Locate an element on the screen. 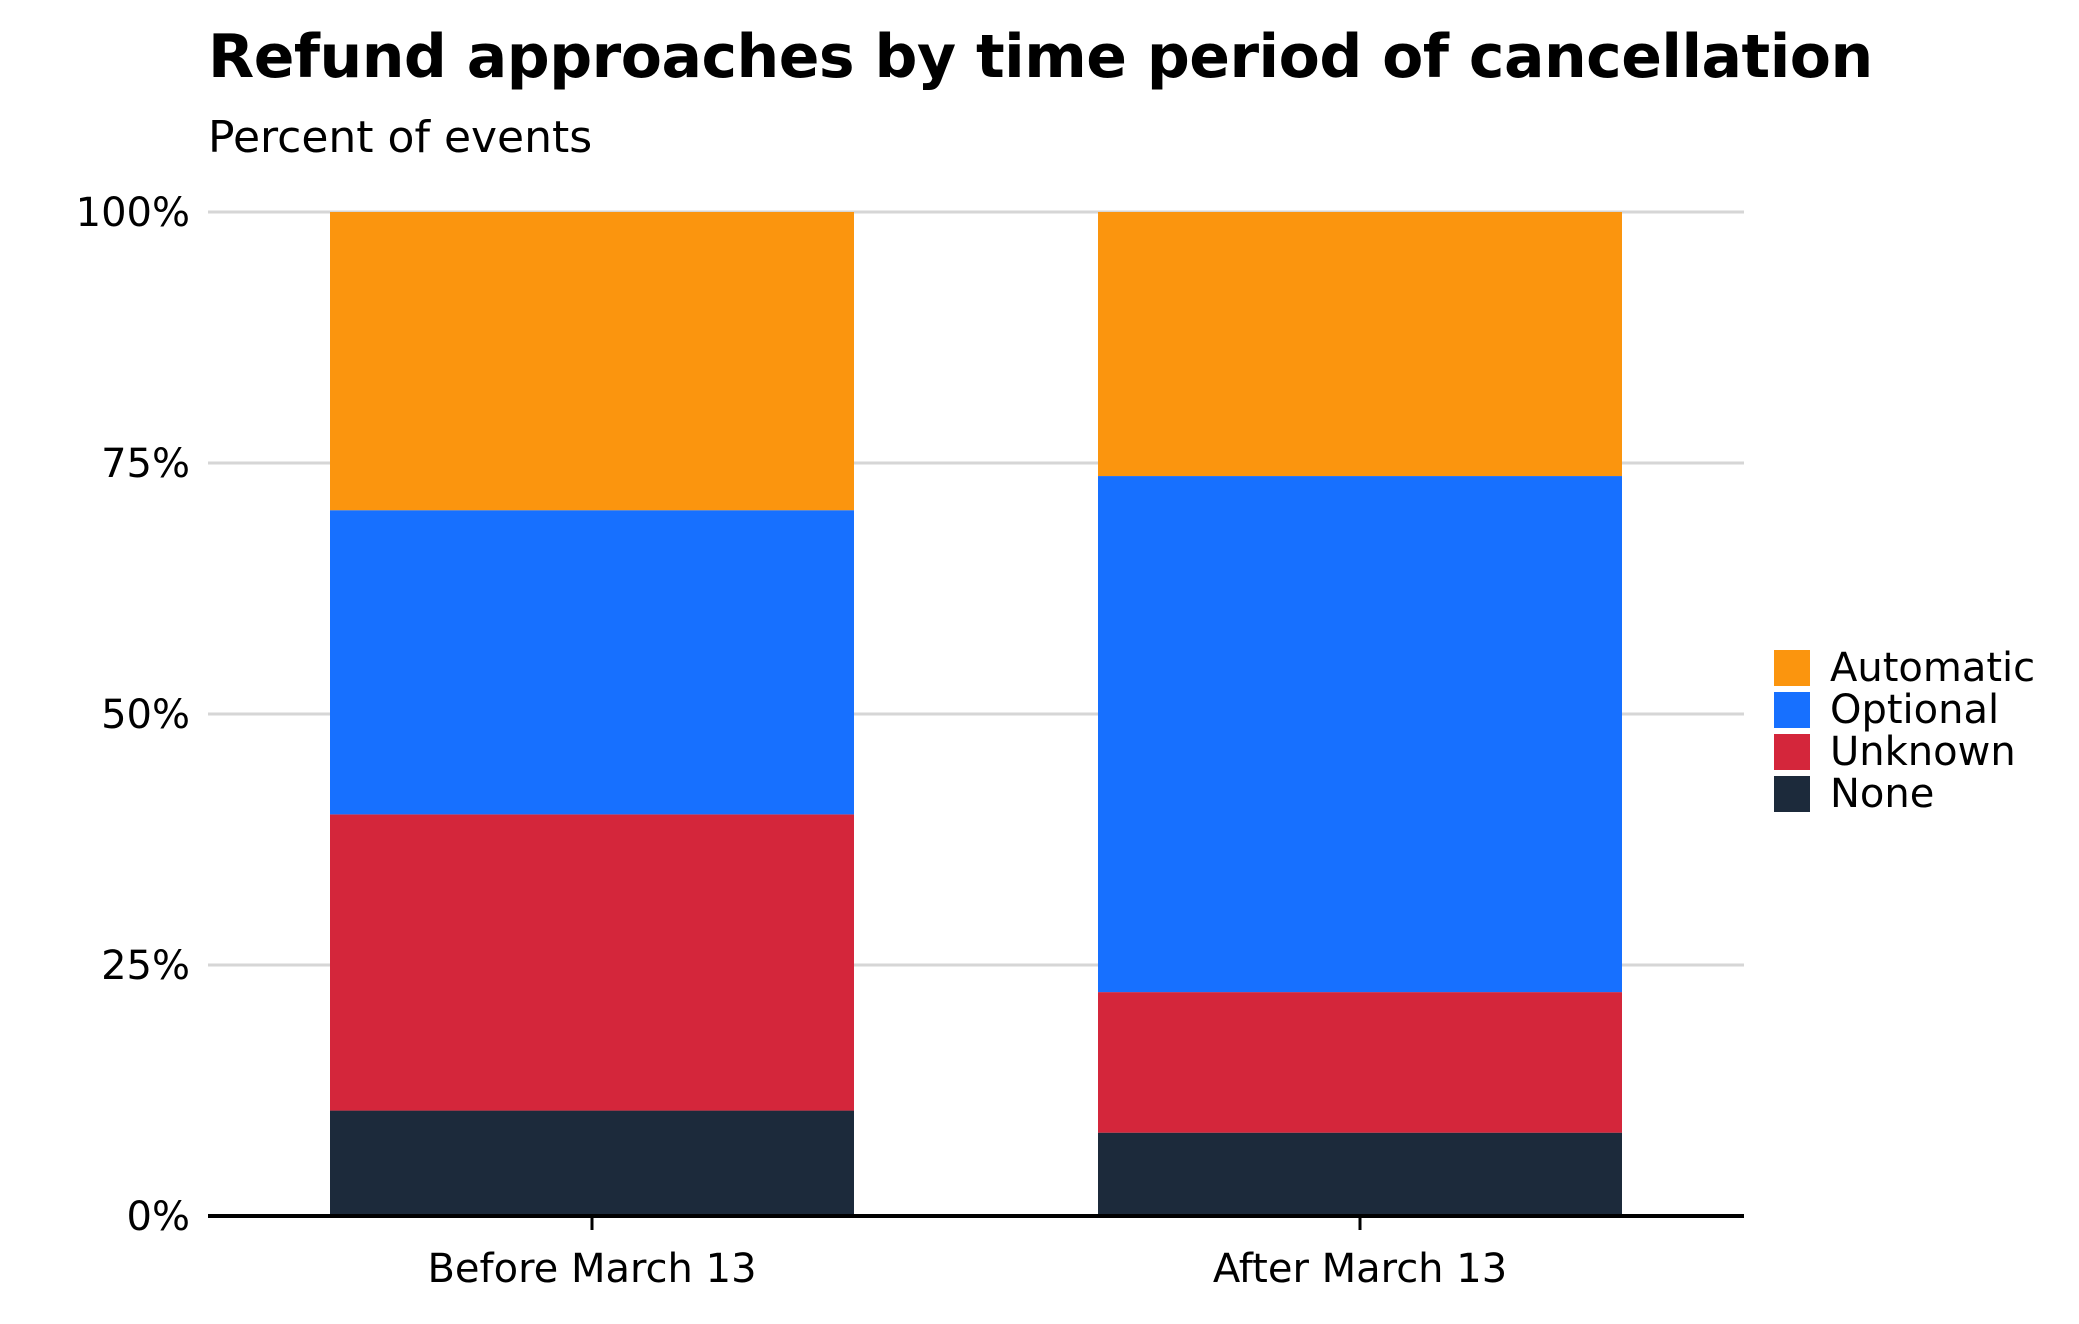  legend-label-optional: Optional is located at coordinates (1914, 710).